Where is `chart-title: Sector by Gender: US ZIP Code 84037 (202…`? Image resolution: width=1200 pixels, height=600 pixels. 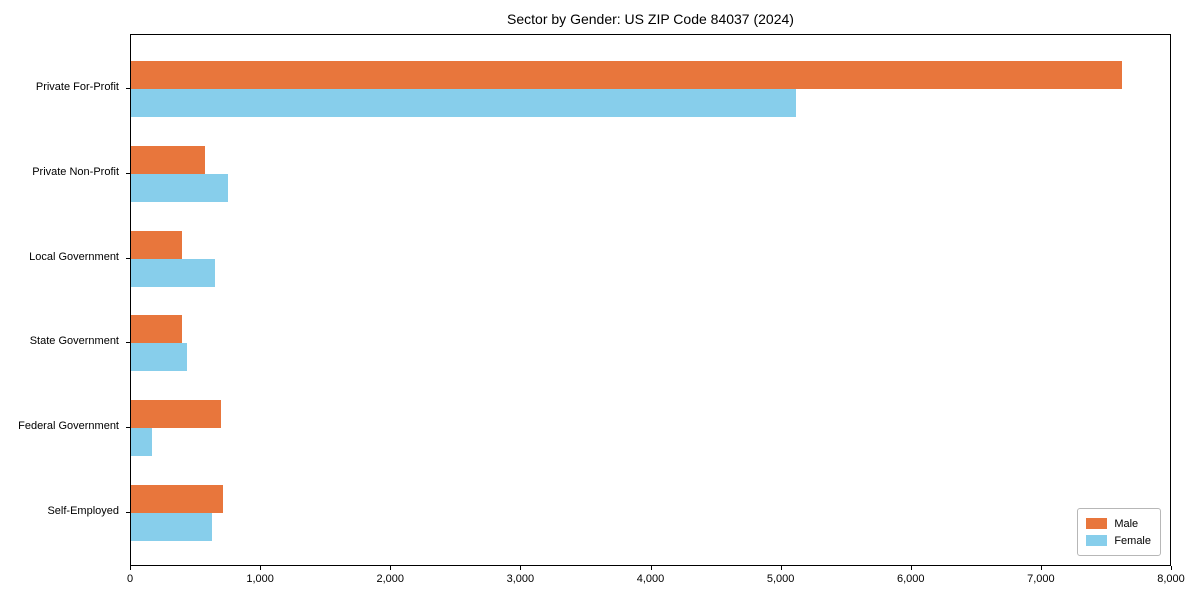 chart-title: Sector by Gender: US ZIP Code 84037 (202… is located at coordinates (650, 19).